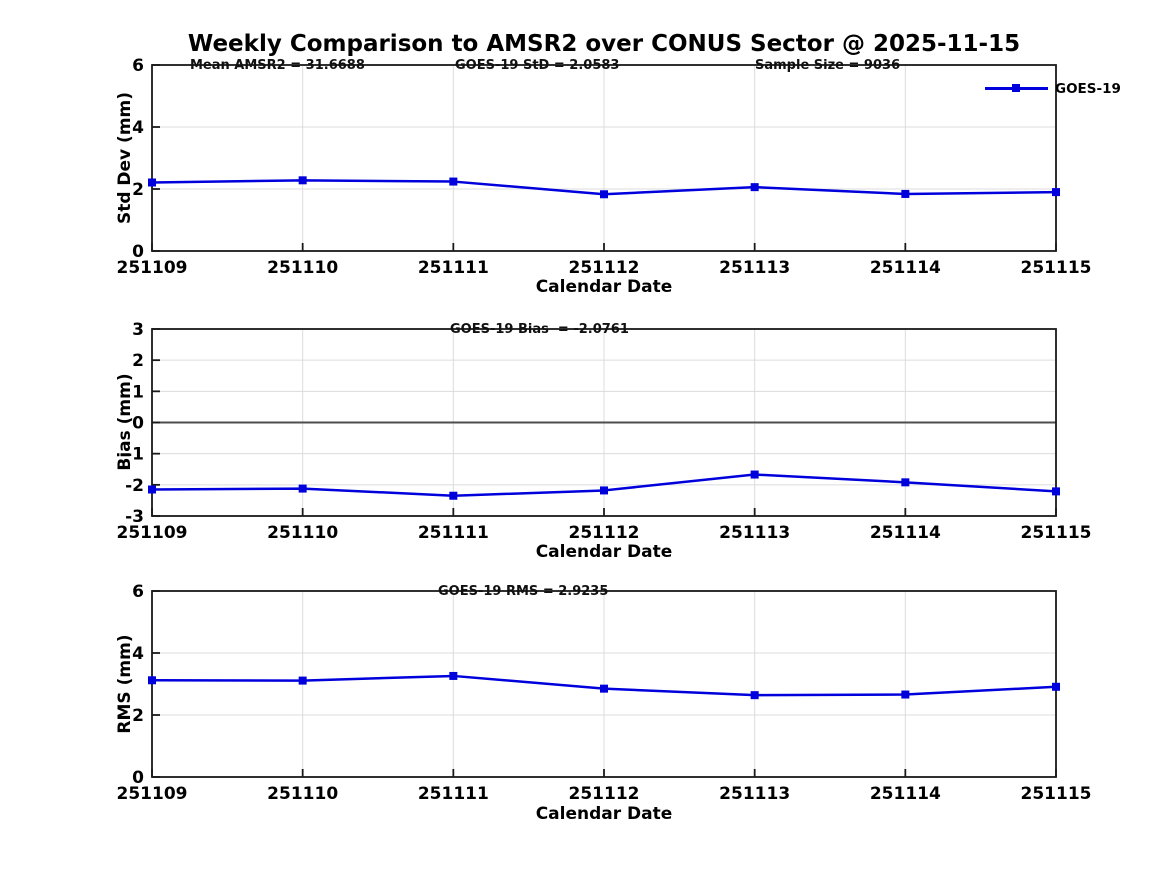 The image size is (1167, 875). Describe the element at coordinates (134, 486) in the screenshot. I see `y-tick-label: -2` at that location.